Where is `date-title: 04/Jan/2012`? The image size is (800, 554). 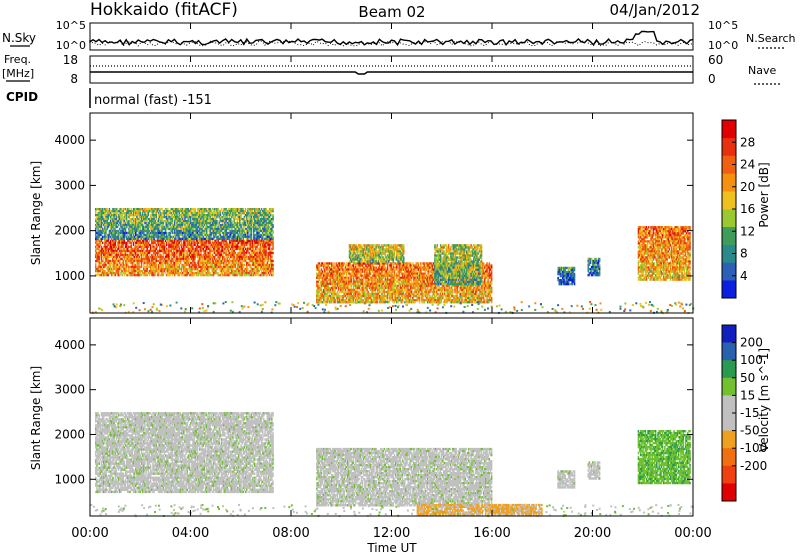
date-title: 04/Jan/2012 is located at coordinates (655, 10).